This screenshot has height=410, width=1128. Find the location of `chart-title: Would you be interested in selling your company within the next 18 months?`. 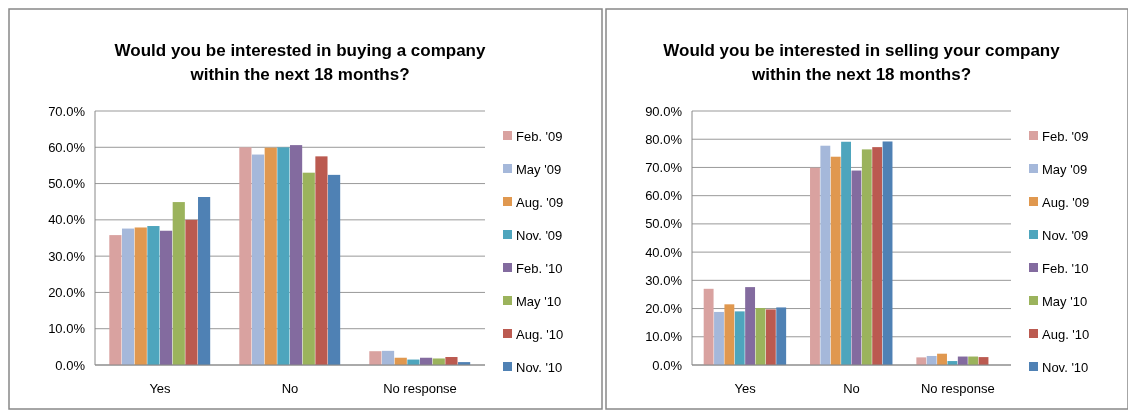

chart-title: Would you be interested in selling your company within the next 18 months? is located at coordinates (862, 62).